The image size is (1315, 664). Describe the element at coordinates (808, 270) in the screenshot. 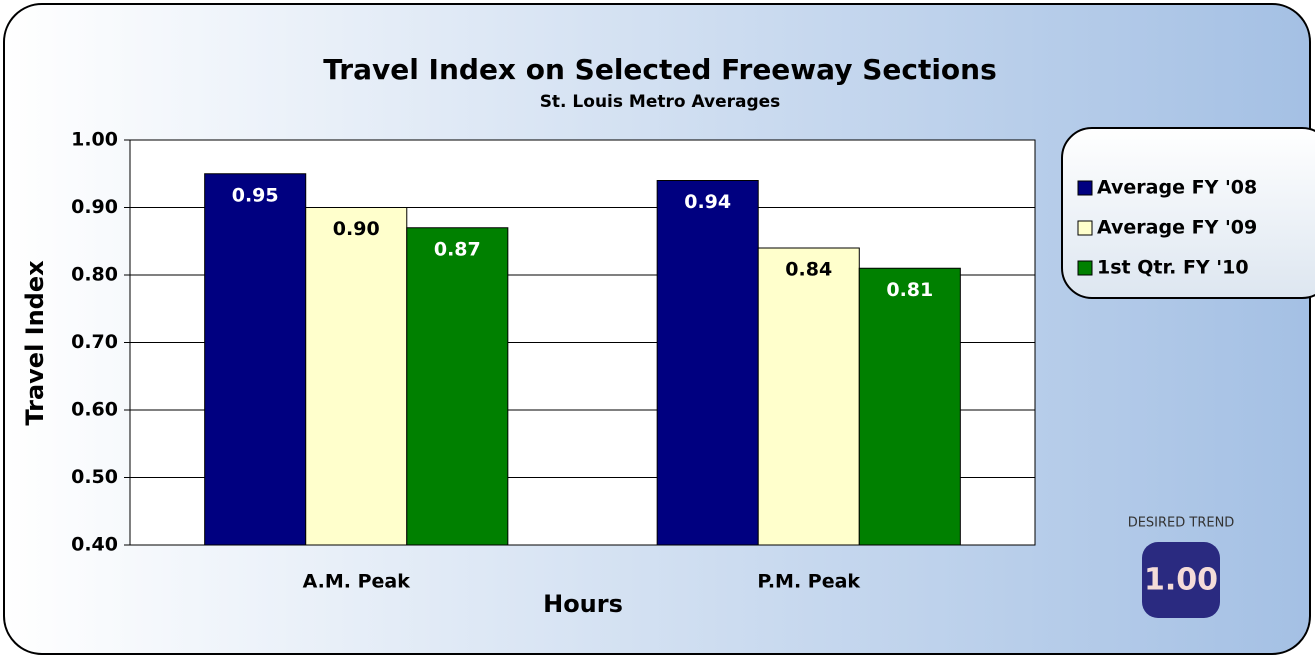

I see `value-label: 0.84` at that location.